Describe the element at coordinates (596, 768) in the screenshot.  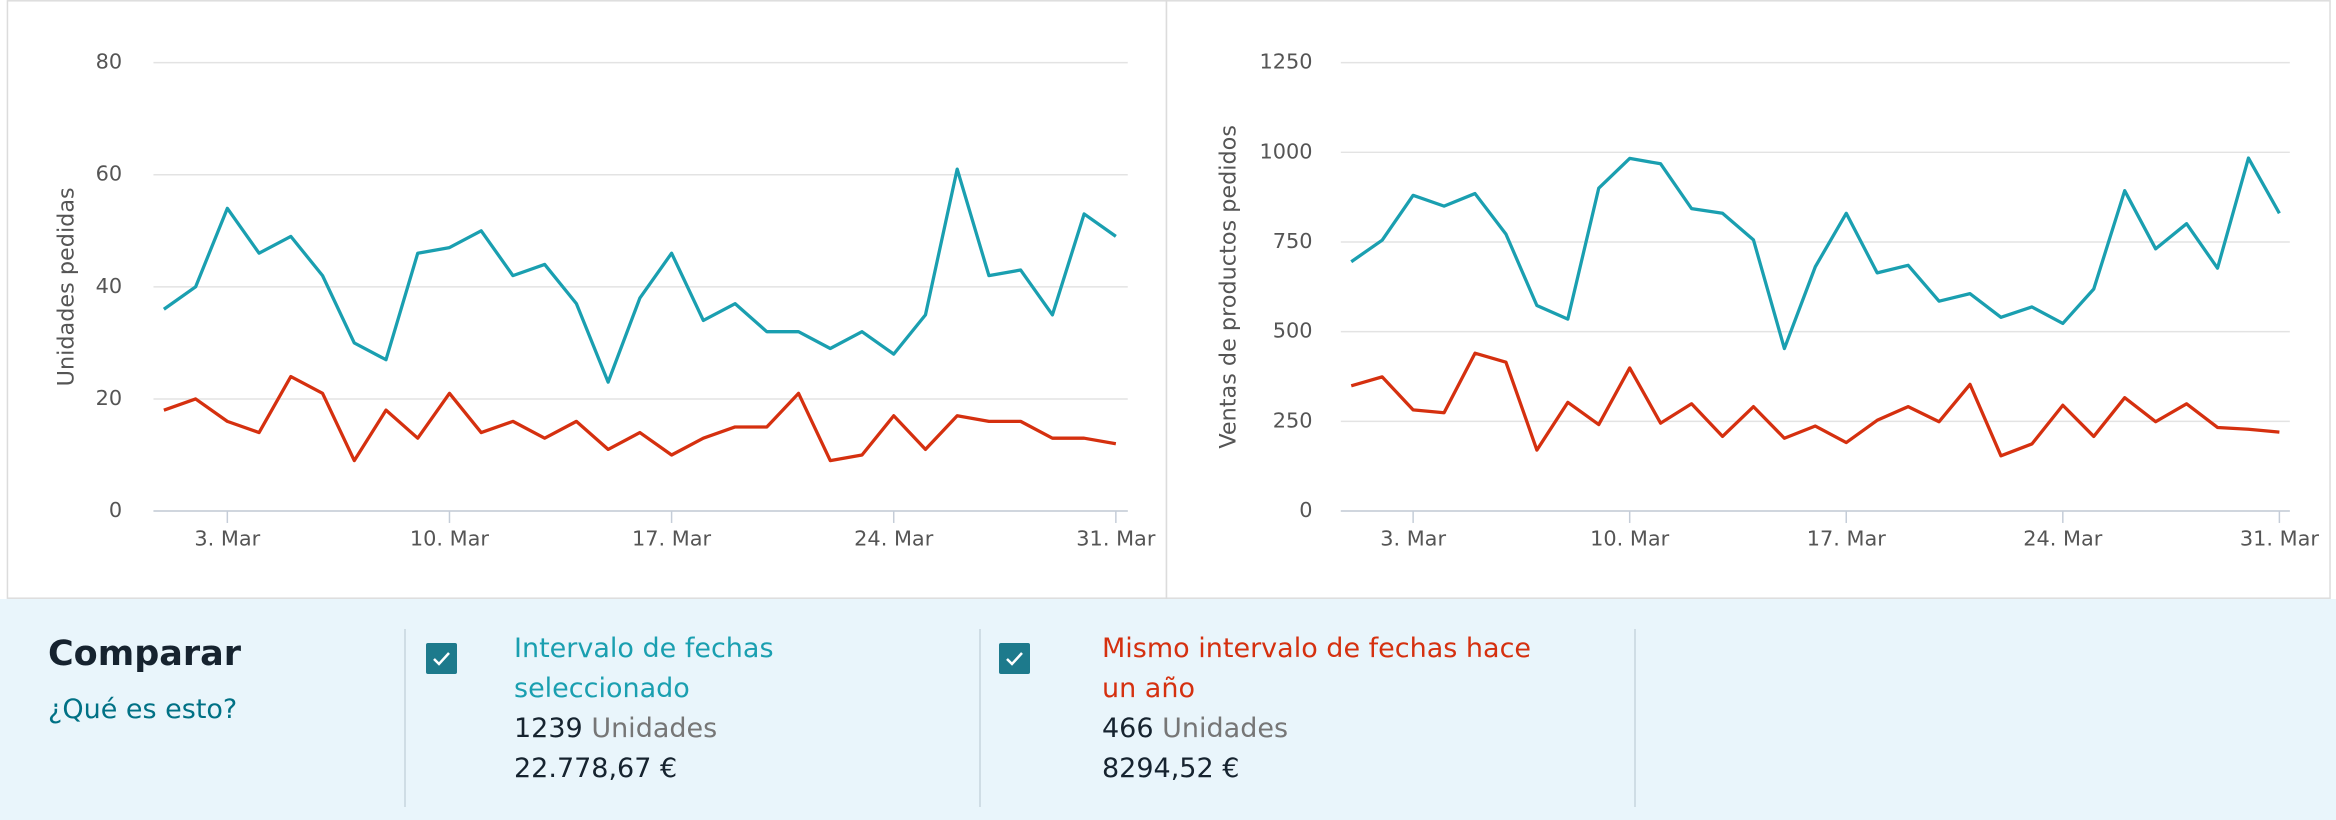
I see `amount: 22.778,67 €` at that location.